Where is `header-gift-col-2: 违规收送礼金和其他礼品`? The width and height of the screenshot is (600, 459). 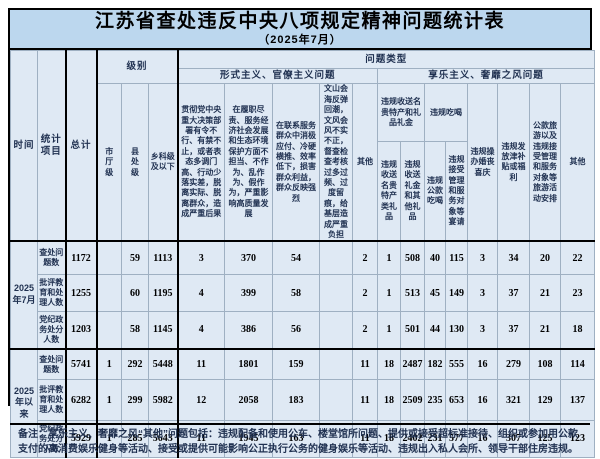 header-gift-col-2: 违规收送礼金和其他礼品 is located at coordinates (412, 191).